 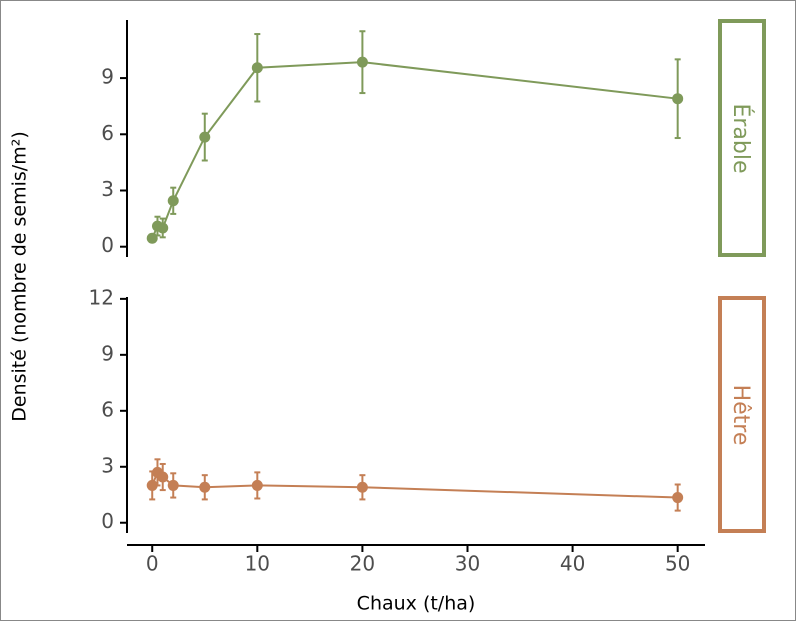 What do you see at coordinates (677, 564) in the screenshot?
I see `x-tick-label: 50` at bounding box center [677, 564].